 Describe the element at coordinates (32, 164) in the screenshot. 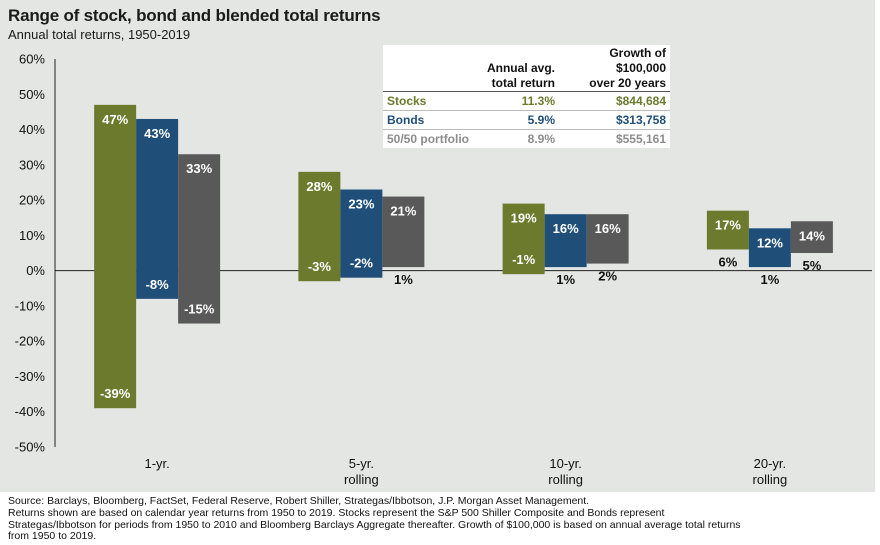

I see `y-tick-label: 30%` at that location.